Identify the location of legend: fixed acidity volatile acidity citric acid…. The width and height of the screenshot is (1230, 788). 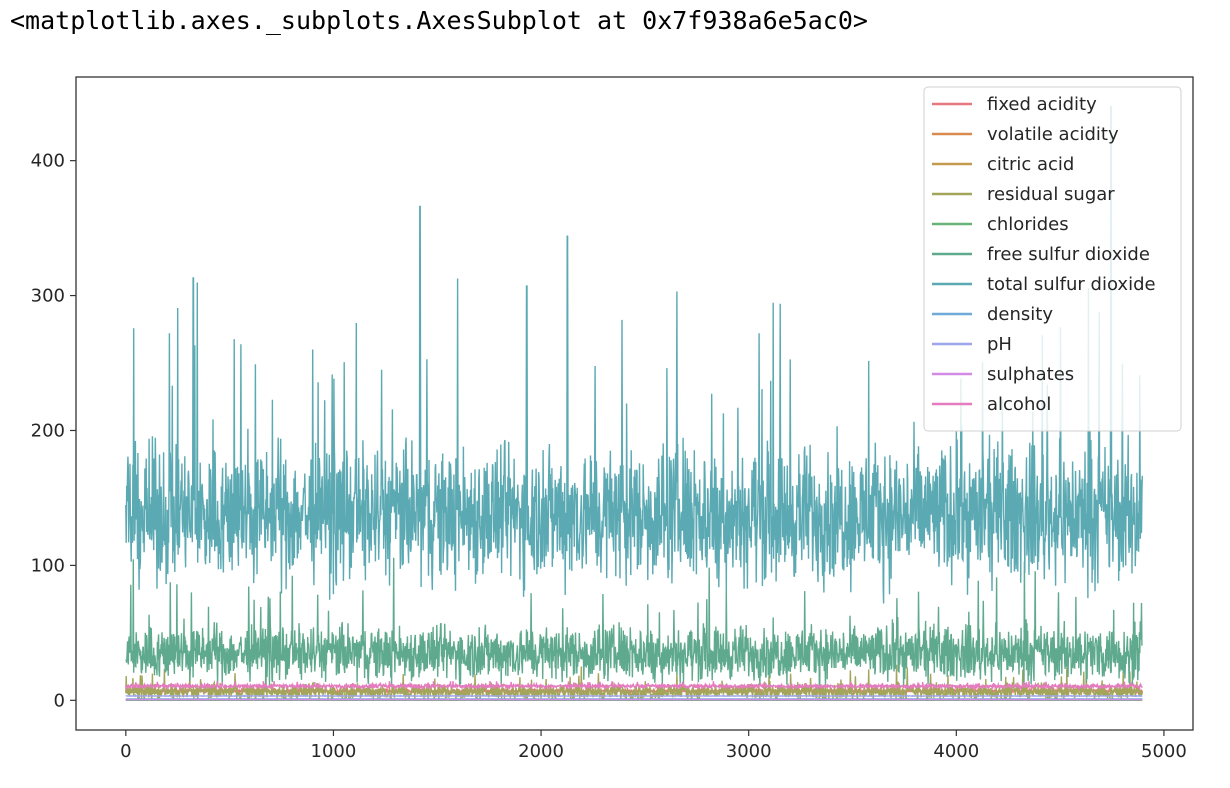
(1052, 259).